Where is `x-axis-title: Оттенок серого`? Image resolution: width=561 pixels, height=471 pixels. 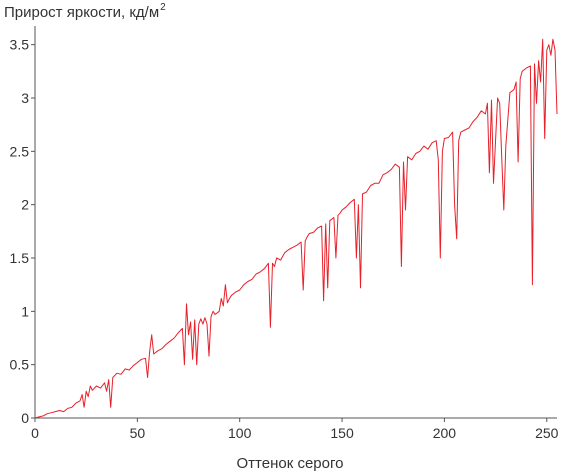
x-axis-title: Оттенок серого is located at coordinates (290, 463).